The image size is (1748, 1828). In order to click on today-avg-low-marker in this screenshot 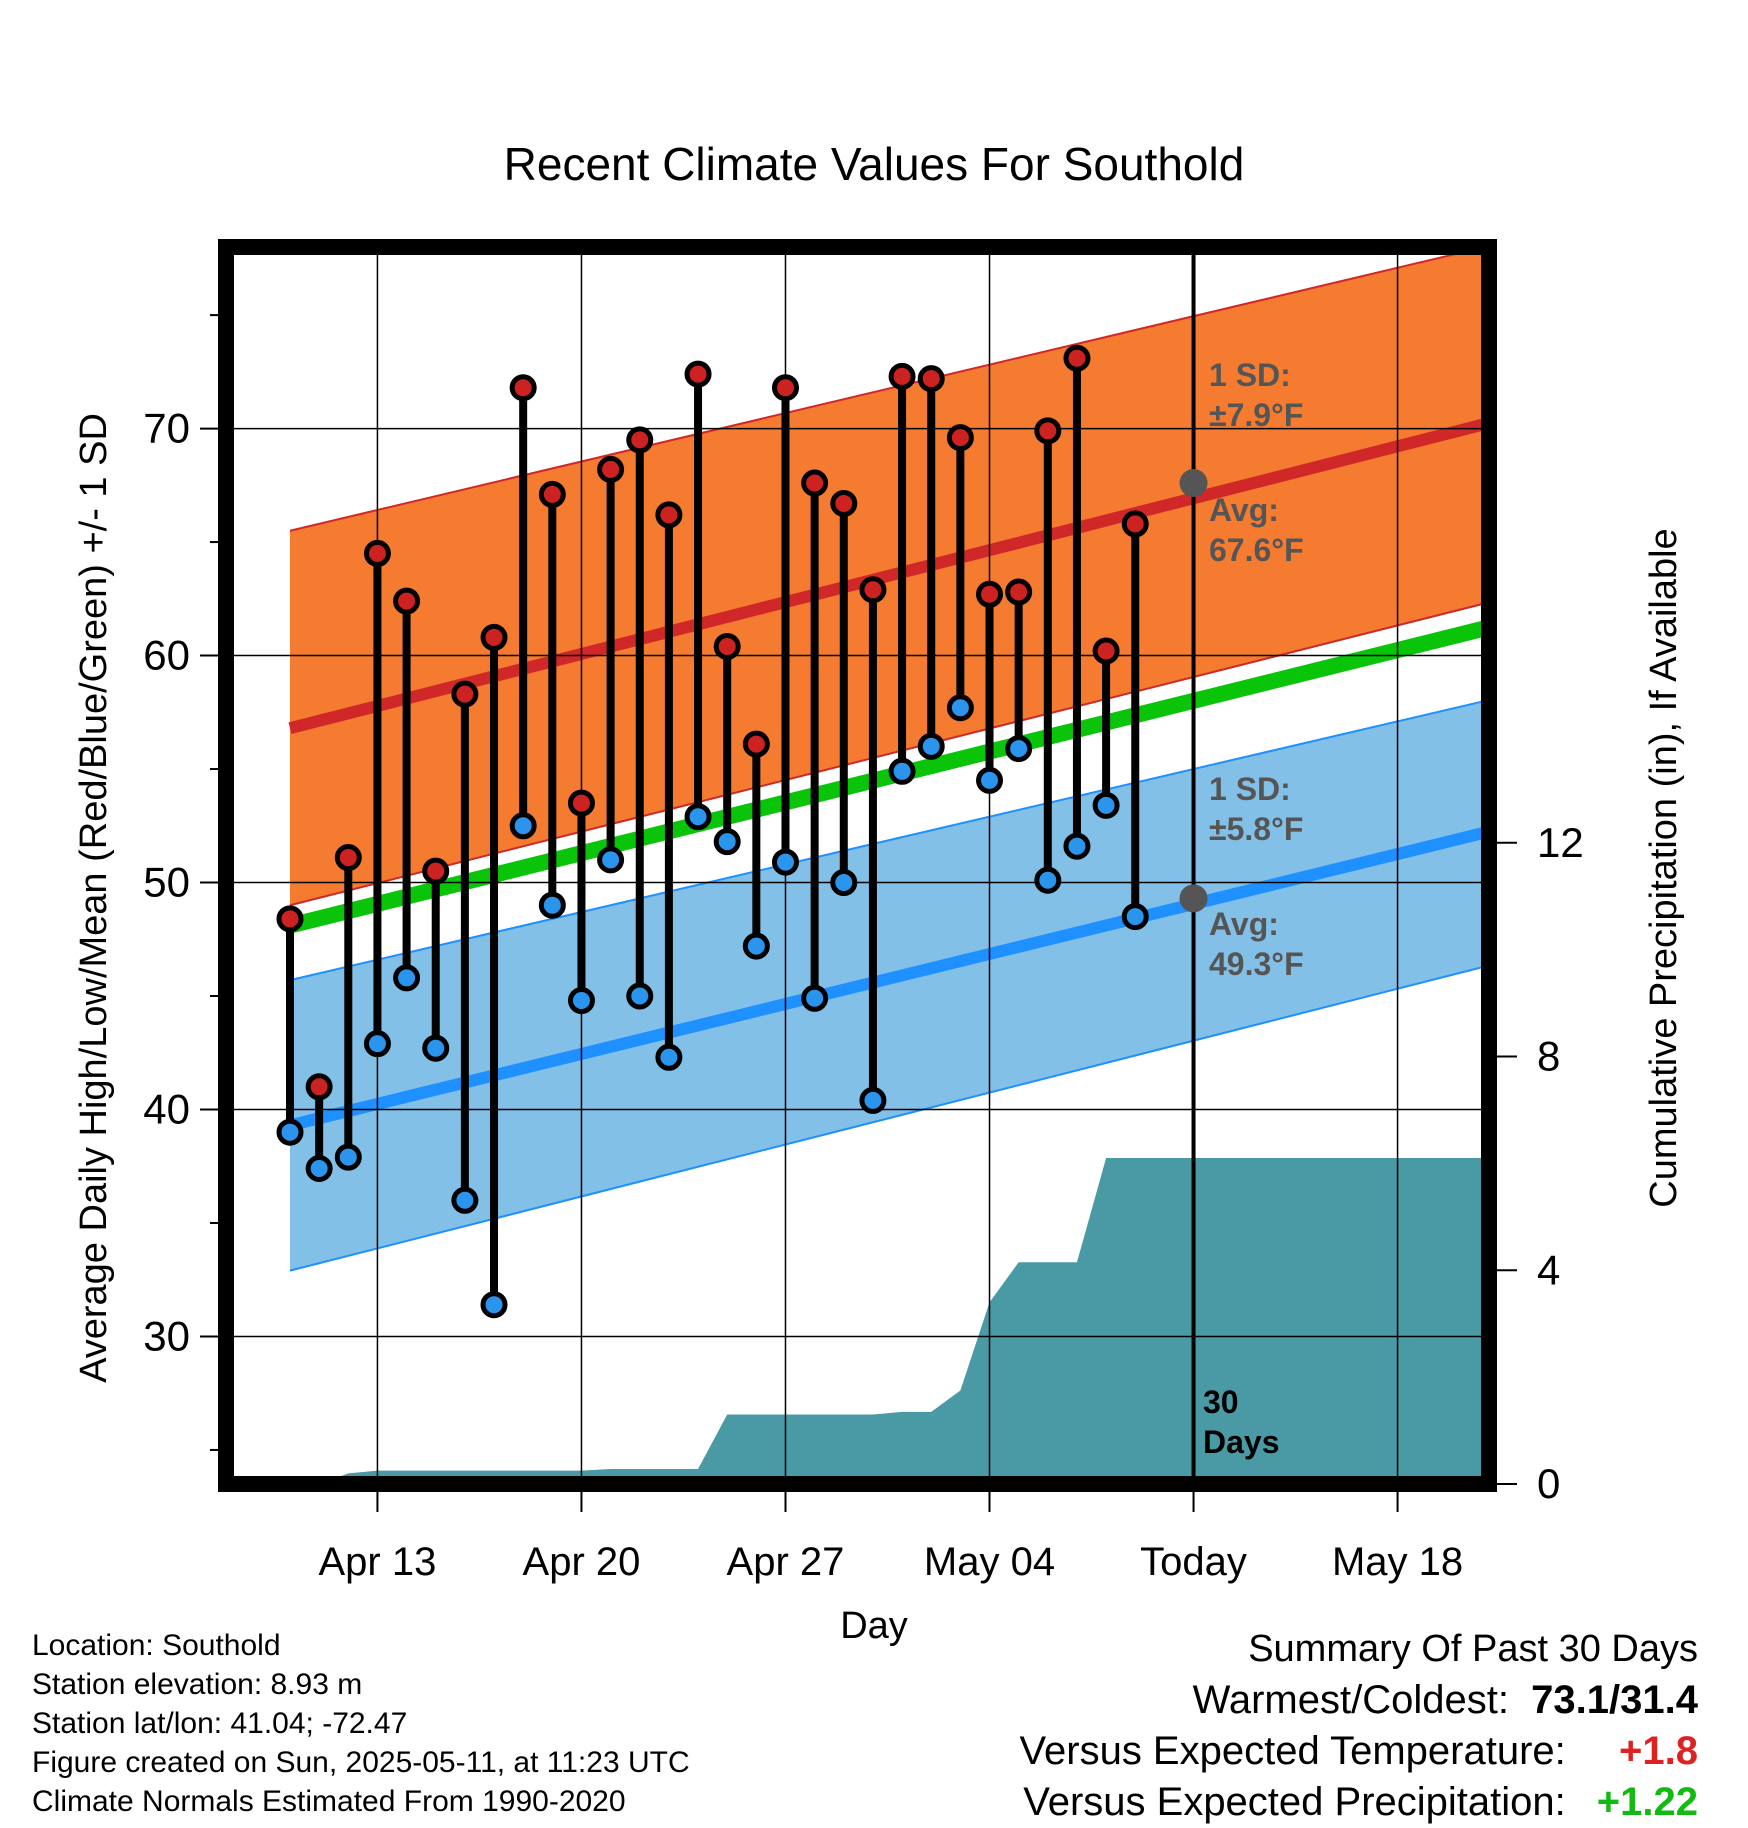, I will do `click(1193, 898)`.